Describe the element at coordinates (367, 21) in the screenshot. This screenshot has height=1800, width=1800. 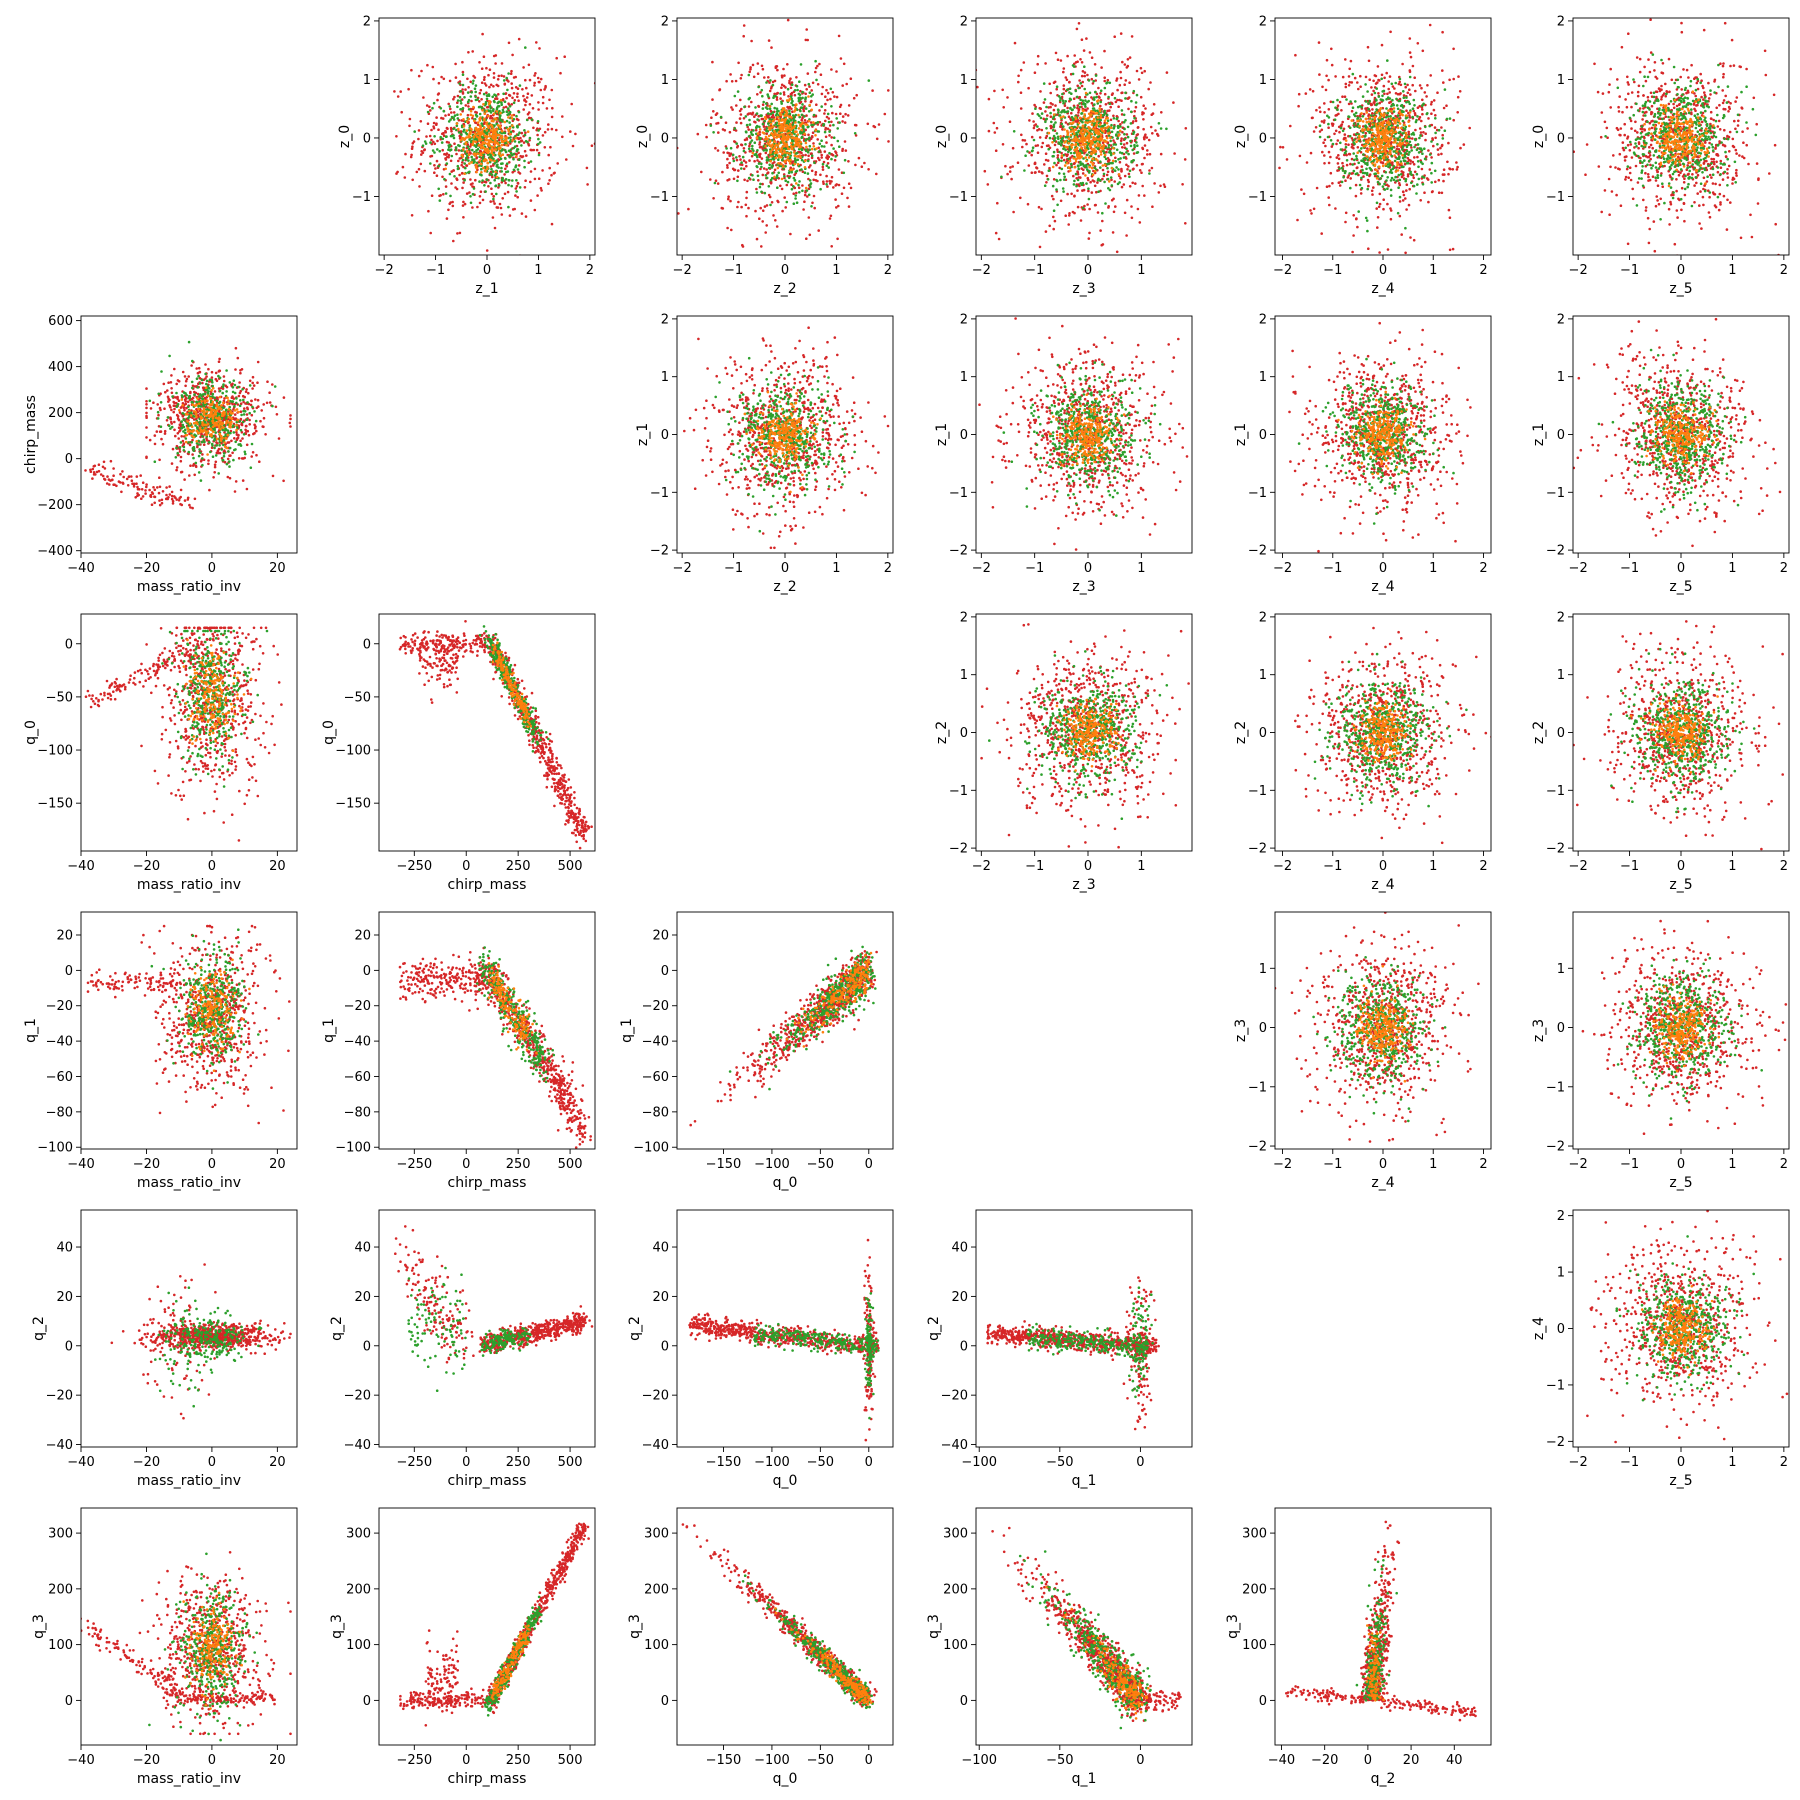
I see `y-tick-label: 2` at that location.